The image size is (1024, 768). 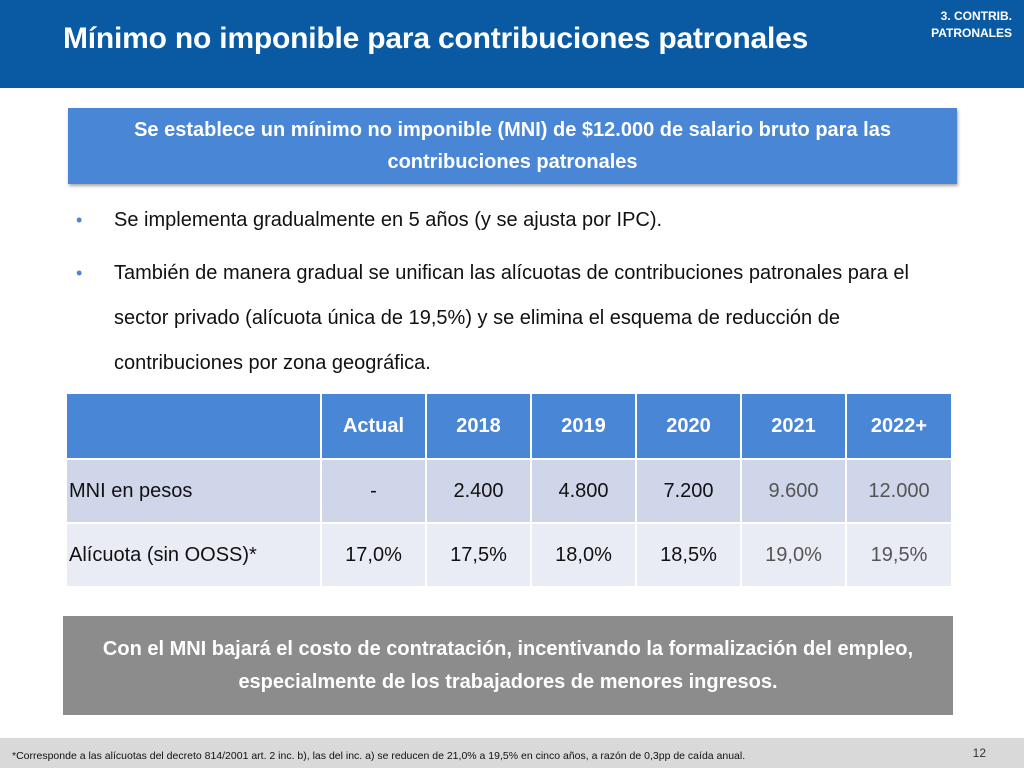 What do you see at coordinates (979, 753) in the screenshot?
I see `page-number: 12` at bounding box center [979, 753].